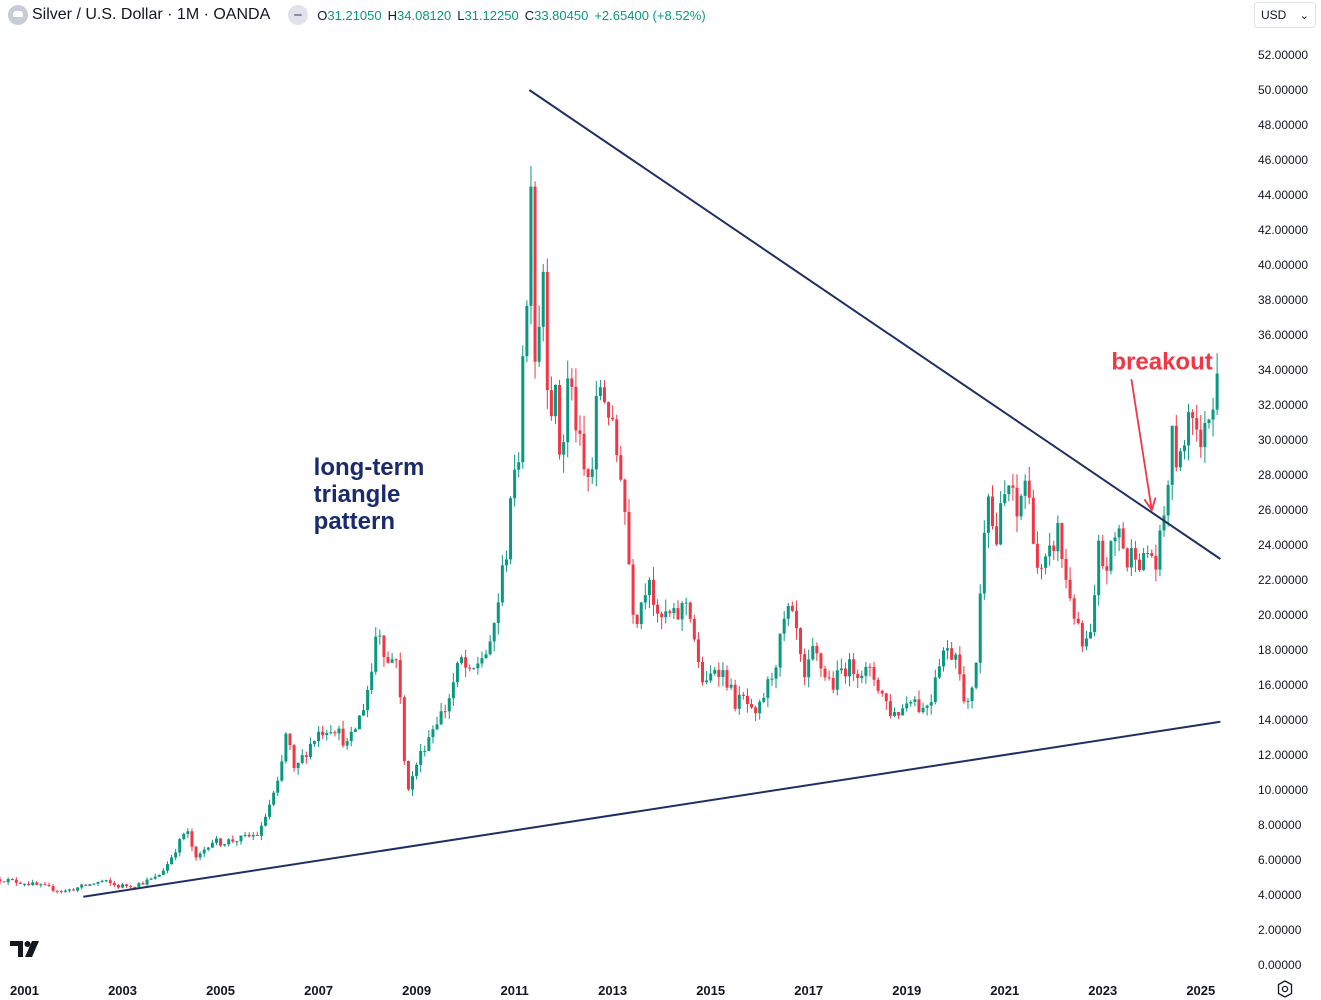 The height and width of the screenshot is (1000, 1321). Describe the element at coordinates (1285, 15) in the screenshot. I see `currency-select: USD ⌄` at that location.